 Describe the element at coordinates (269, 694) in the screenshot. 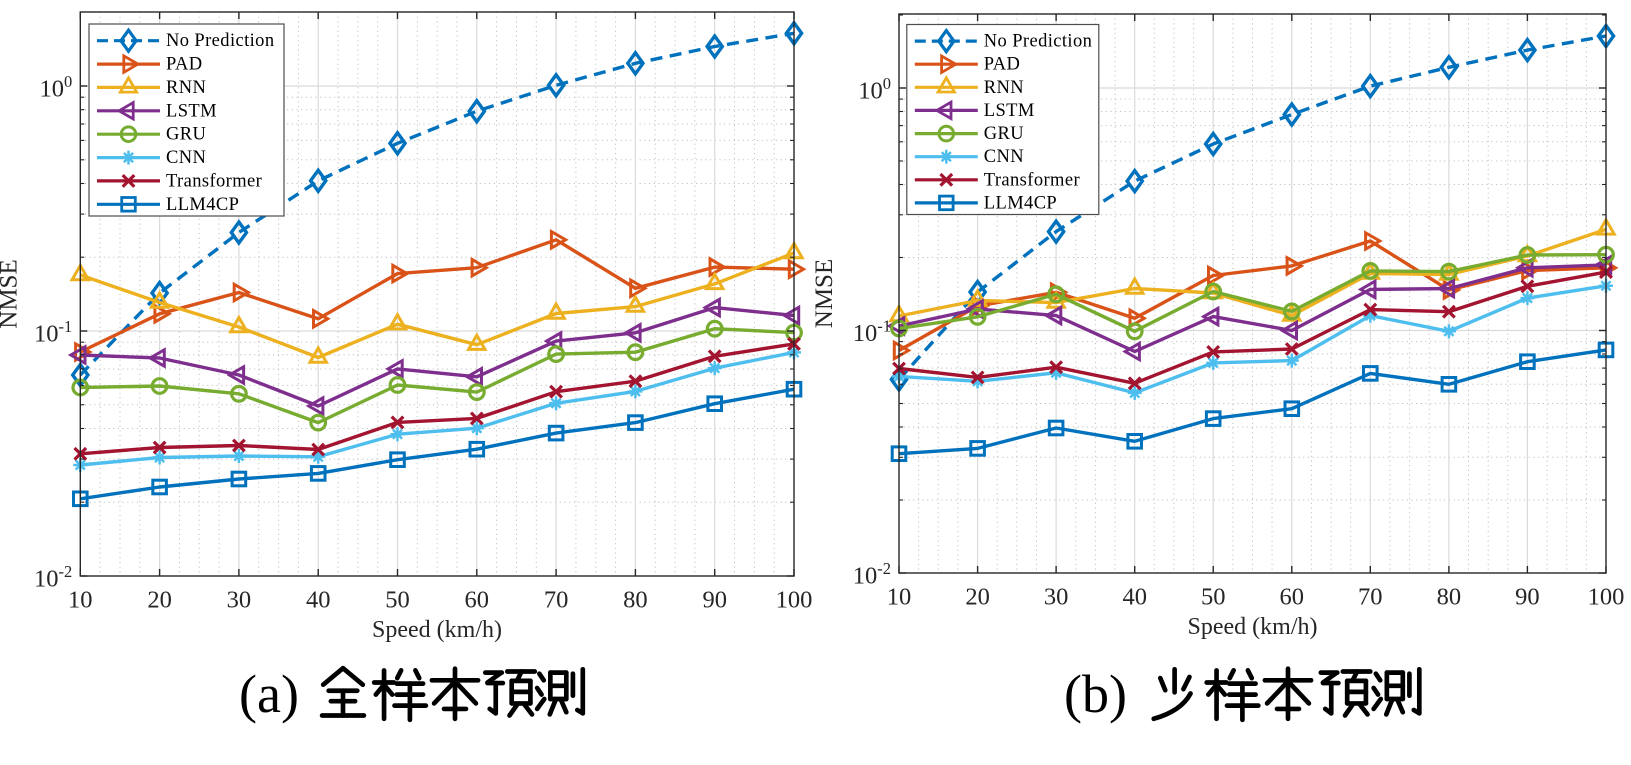

I see `svg-text: (a)` at that location.